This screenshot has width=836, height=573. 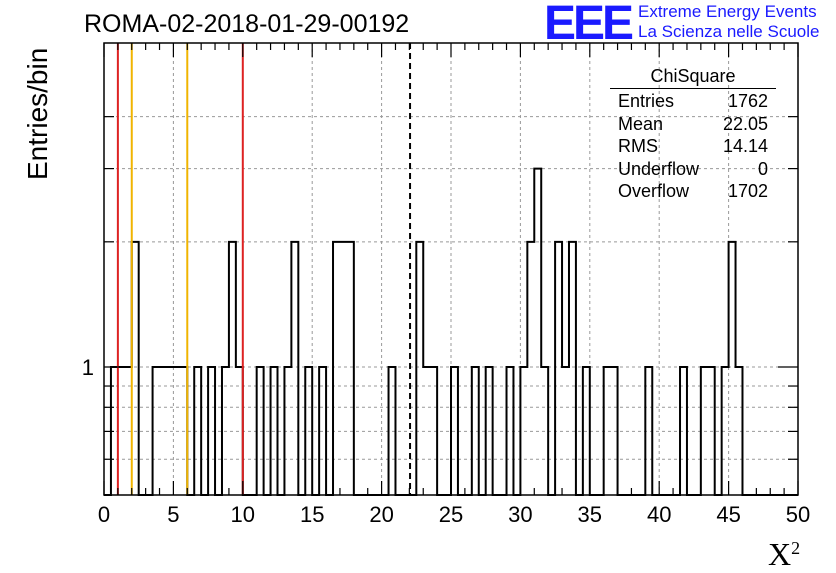 I want to click on x-tick-label: 30, so click(x=520, y=514).